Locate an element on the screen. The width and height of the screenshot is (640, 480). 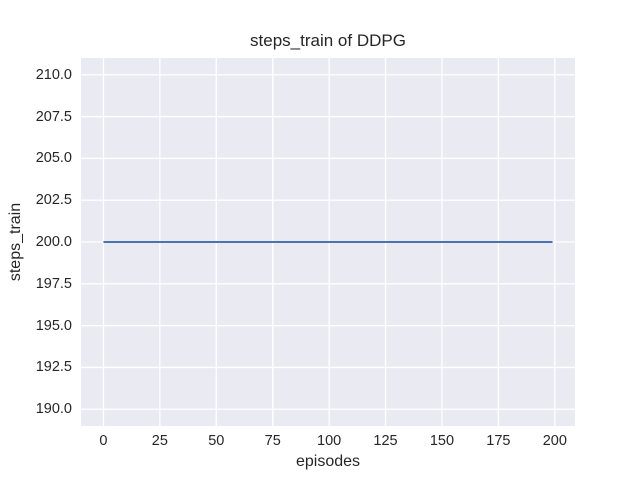
y-tick-label: 205.0 is located at coordinates (53, 158).